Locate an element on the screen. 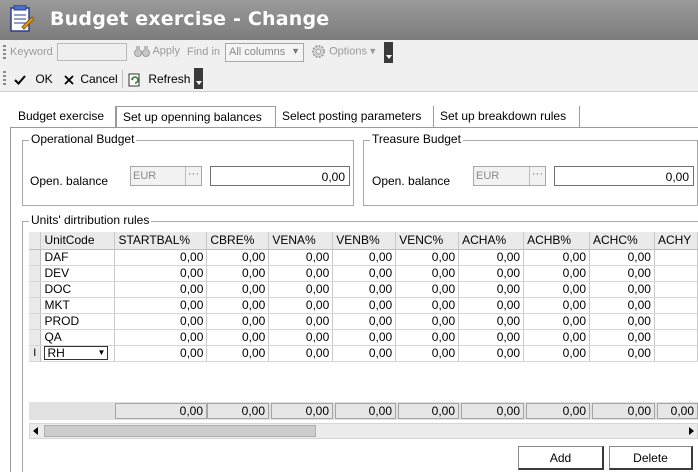  treasure-amount-field: 0,00 is located at coordinates (624, 176).